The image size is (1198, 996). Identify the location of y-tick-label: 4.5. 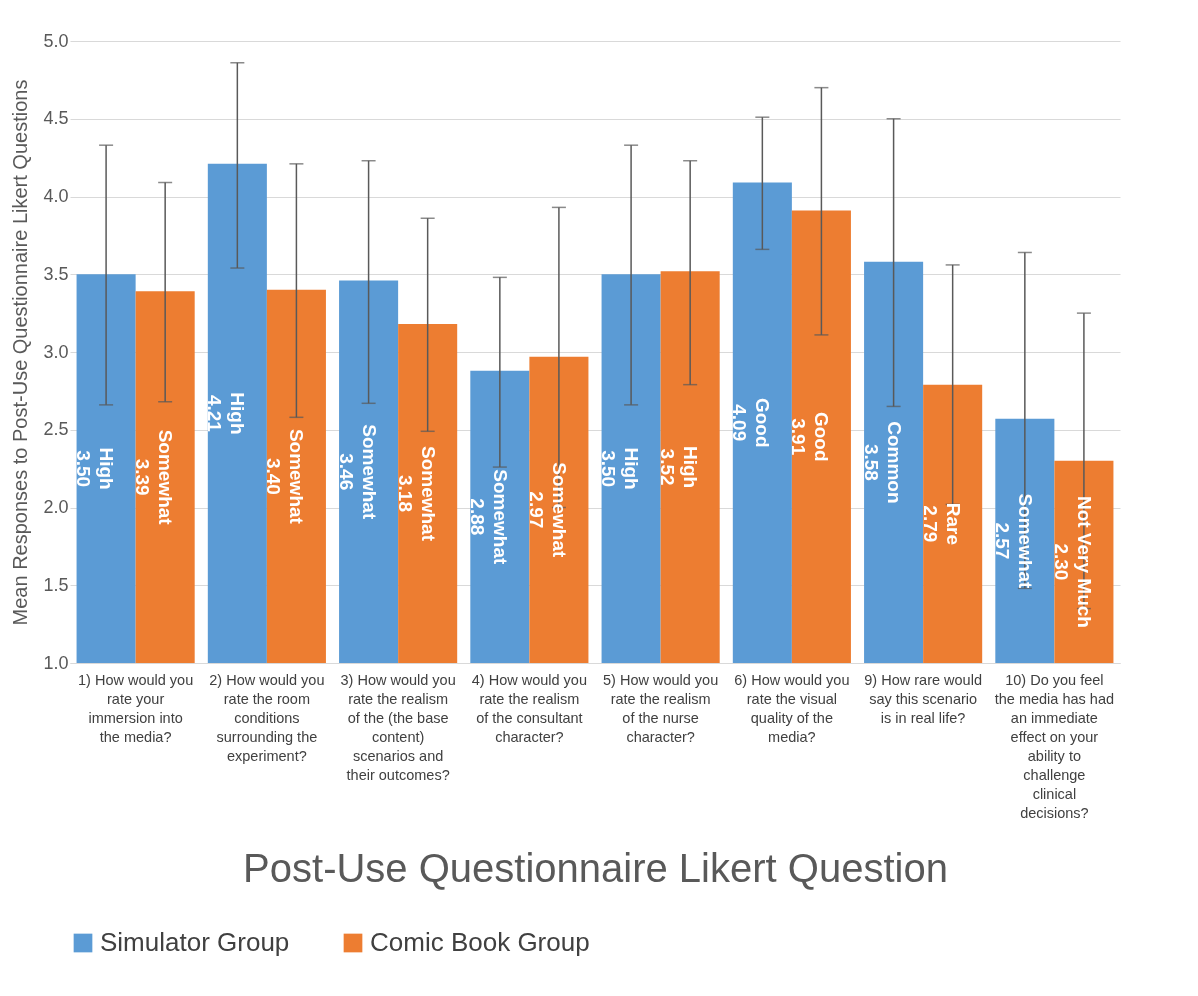
(56, 118).